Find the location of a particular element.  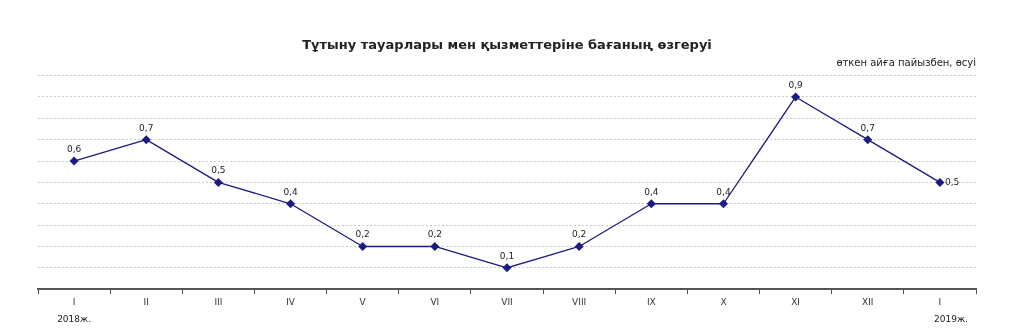

x-tick-label: VII is located at coordinates (507, 301).